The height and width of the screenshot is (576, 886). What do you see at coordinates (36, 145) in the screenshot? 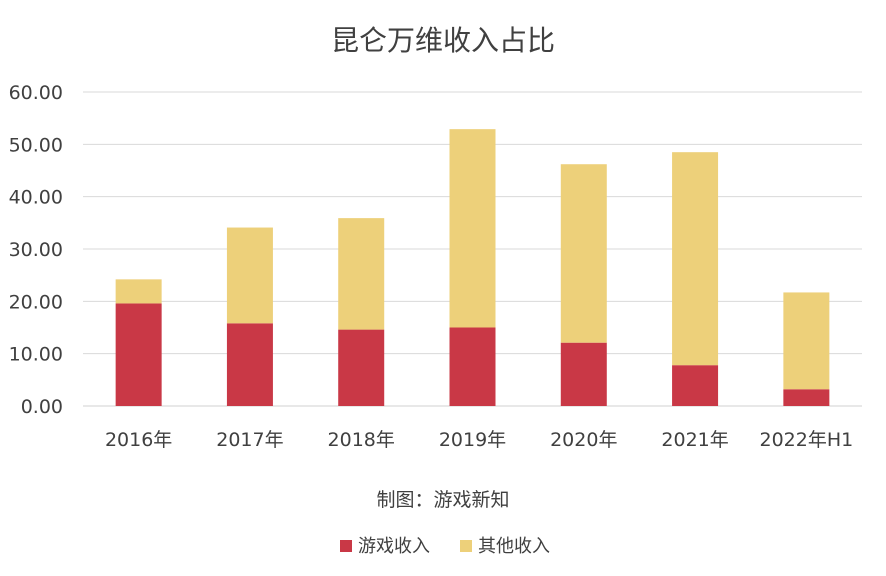
I see `y-tick-label: 50.00` at bounding box center [36, 145].